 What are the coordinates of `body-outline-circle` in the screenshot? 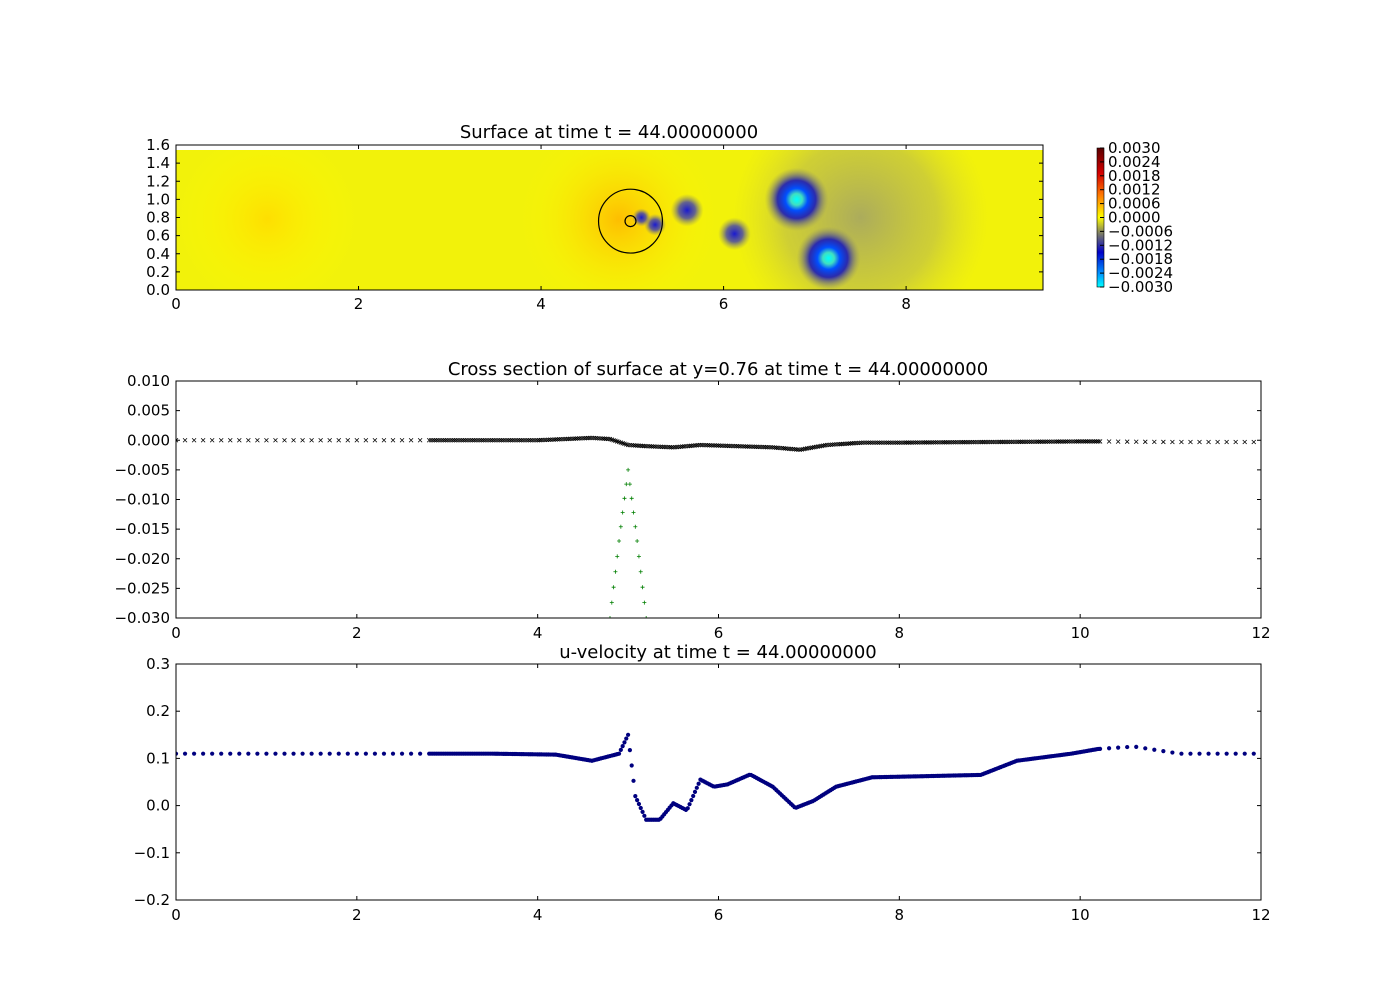 It's located at (630, 221).